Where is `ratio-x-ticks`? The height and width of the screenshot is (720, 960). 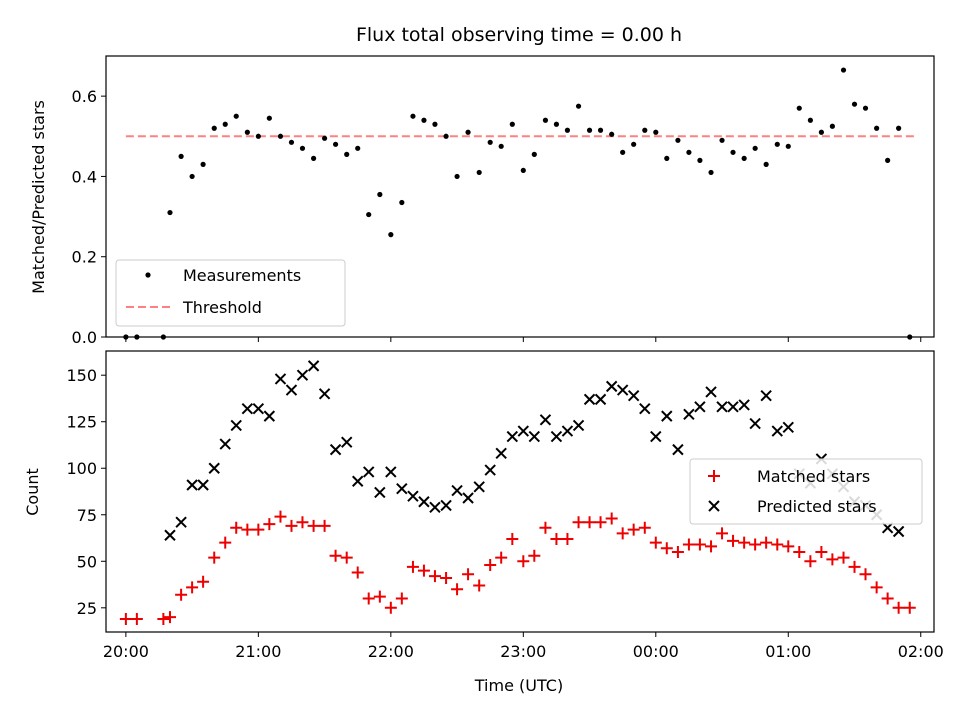 ratio-x-ticks is located at coordinates (523, 339).